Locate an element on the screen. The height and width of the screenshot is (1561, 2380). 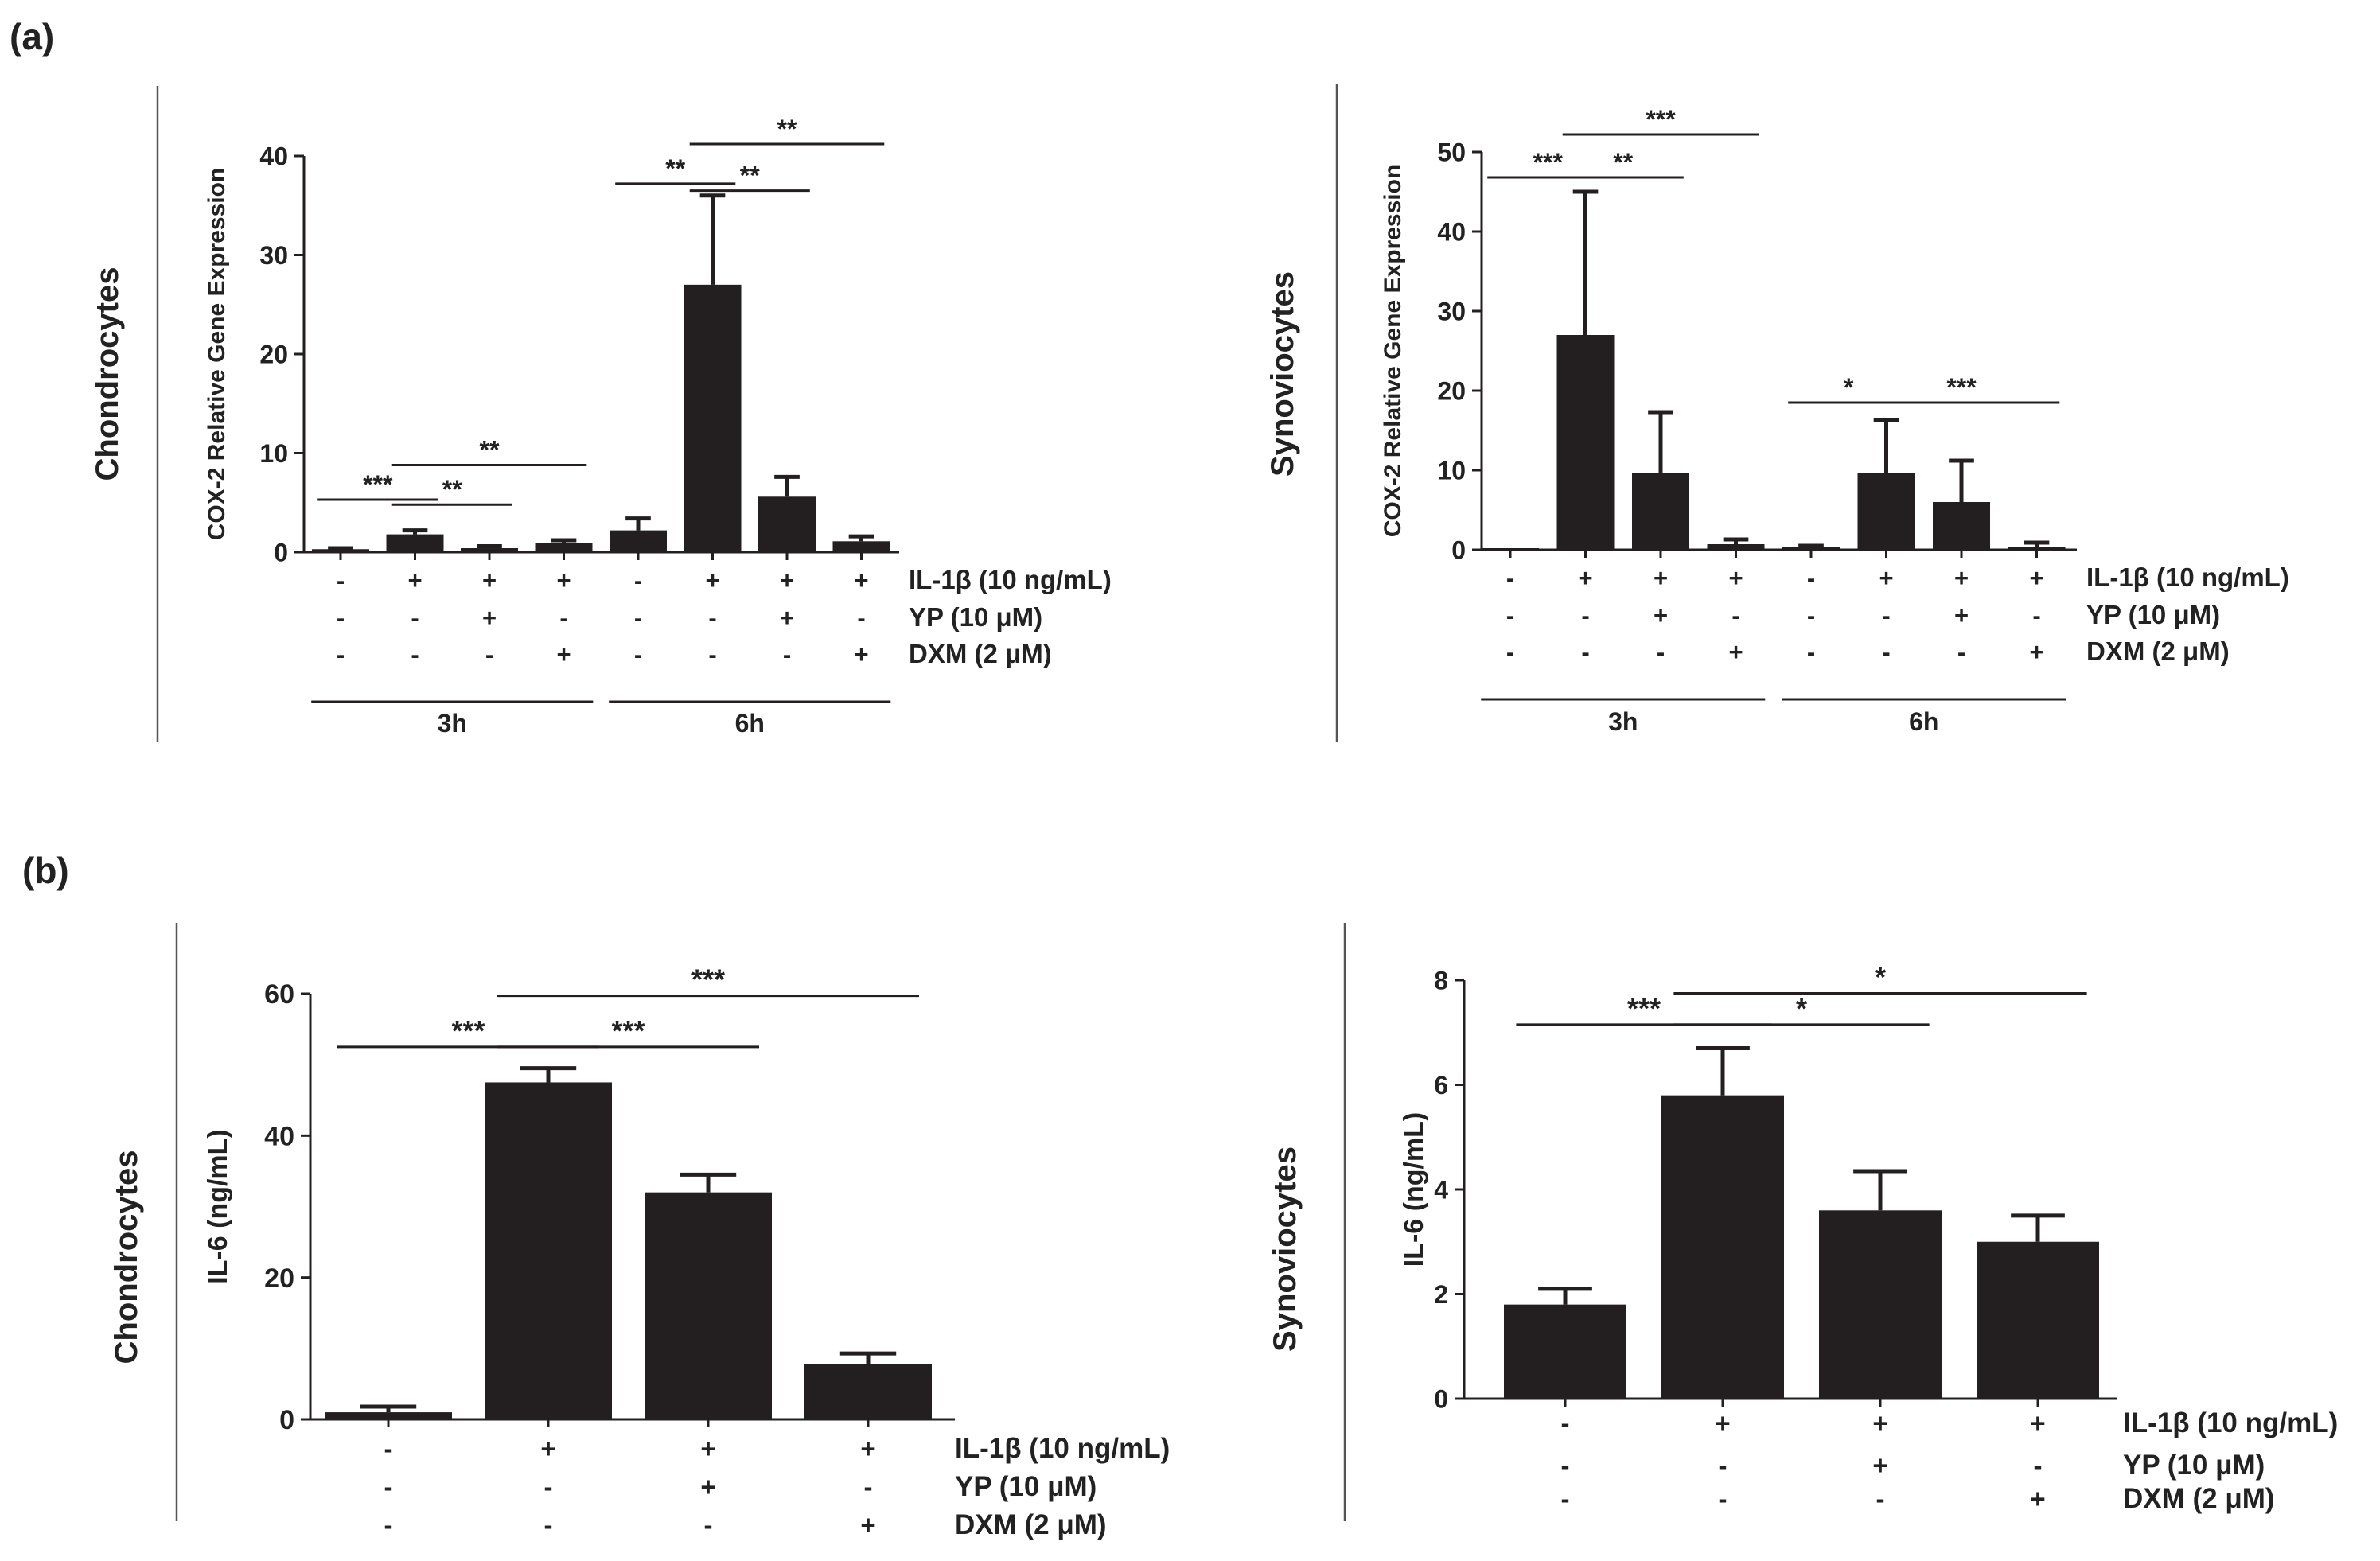
y-tick-label: 2 is located at coordinates (1441, 1294).